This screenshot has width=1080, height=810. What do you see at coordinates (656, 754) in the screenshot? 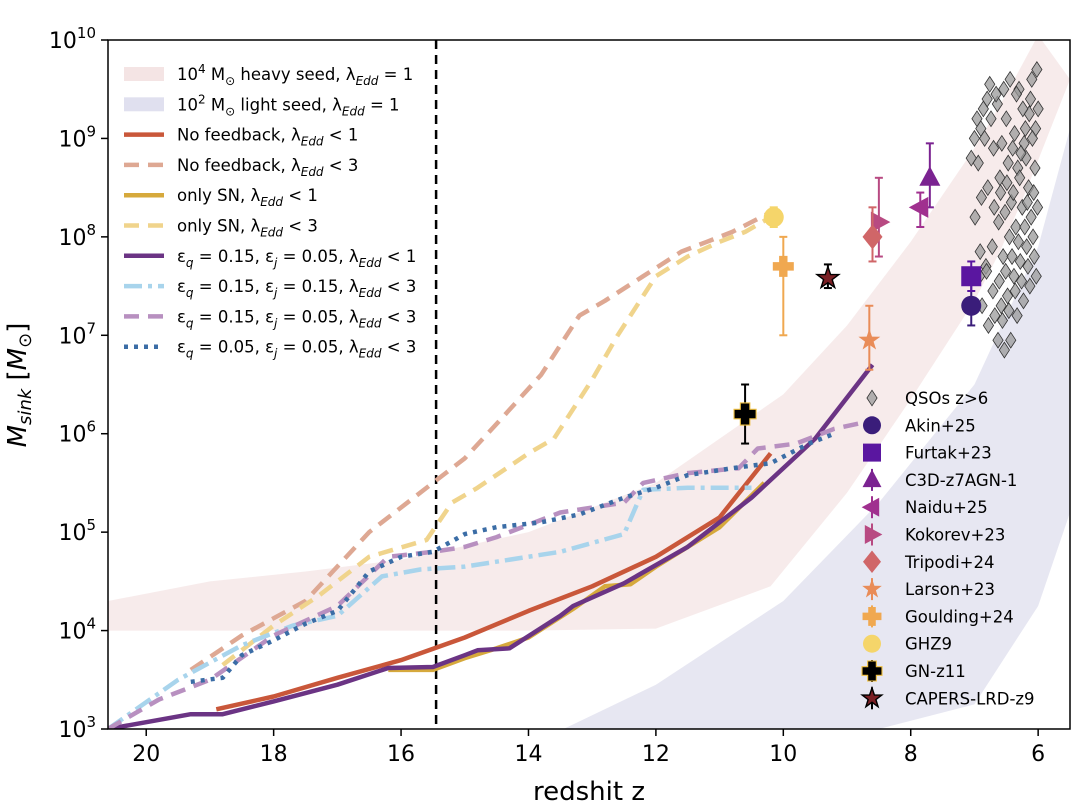
I see `x-tick-label: 12` at bounding box center [656, 754].